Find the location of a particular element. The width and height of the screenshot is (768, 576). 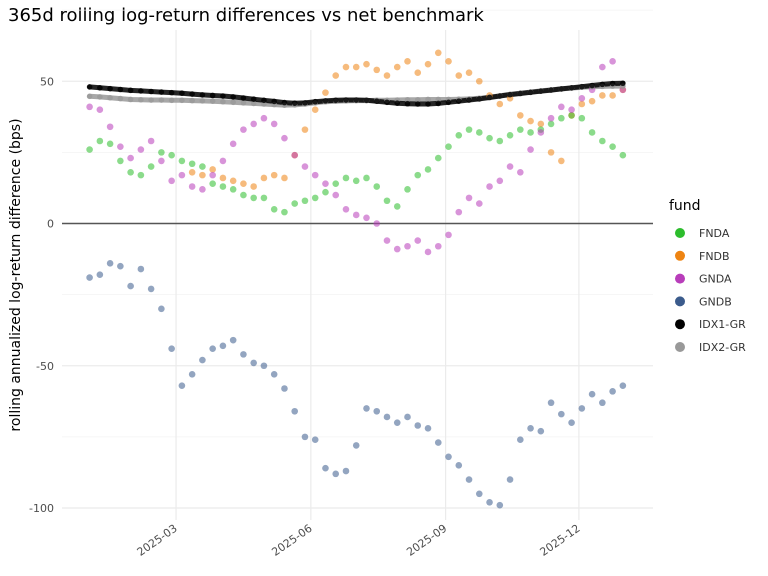

legend-label: IDX2-GR is located at coordinates (722, 347).